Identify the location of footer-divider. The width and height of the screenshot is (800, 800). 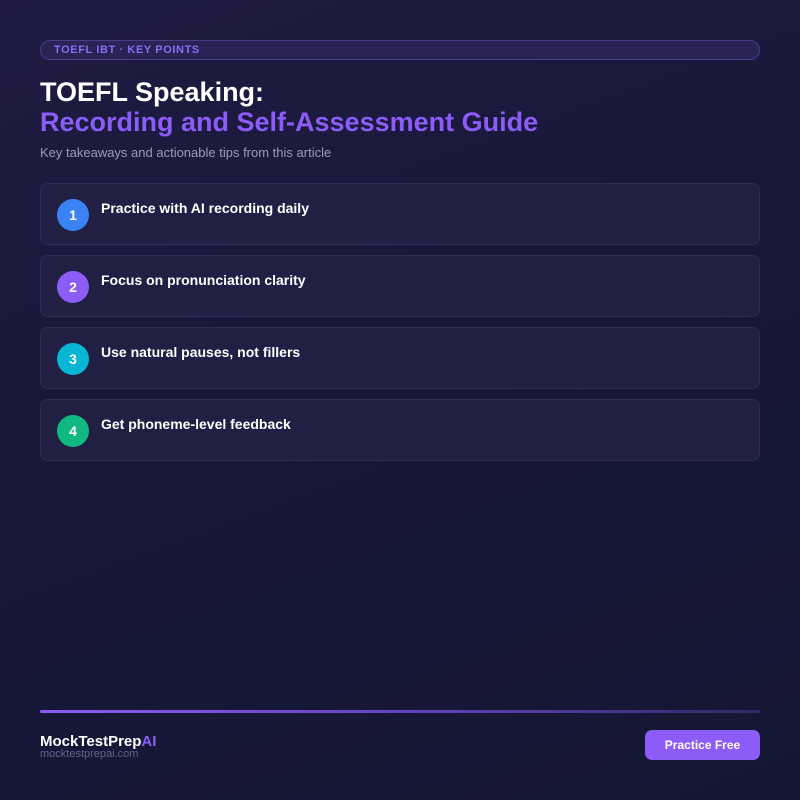
(400, 711).